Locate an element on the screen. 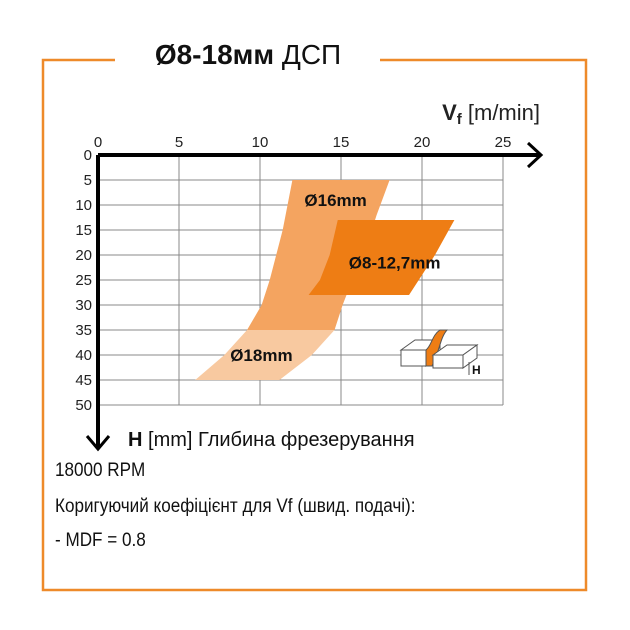 This screenshot has height=630, width=630. x-tick-label: 20 is located at coordinates (422, 142).